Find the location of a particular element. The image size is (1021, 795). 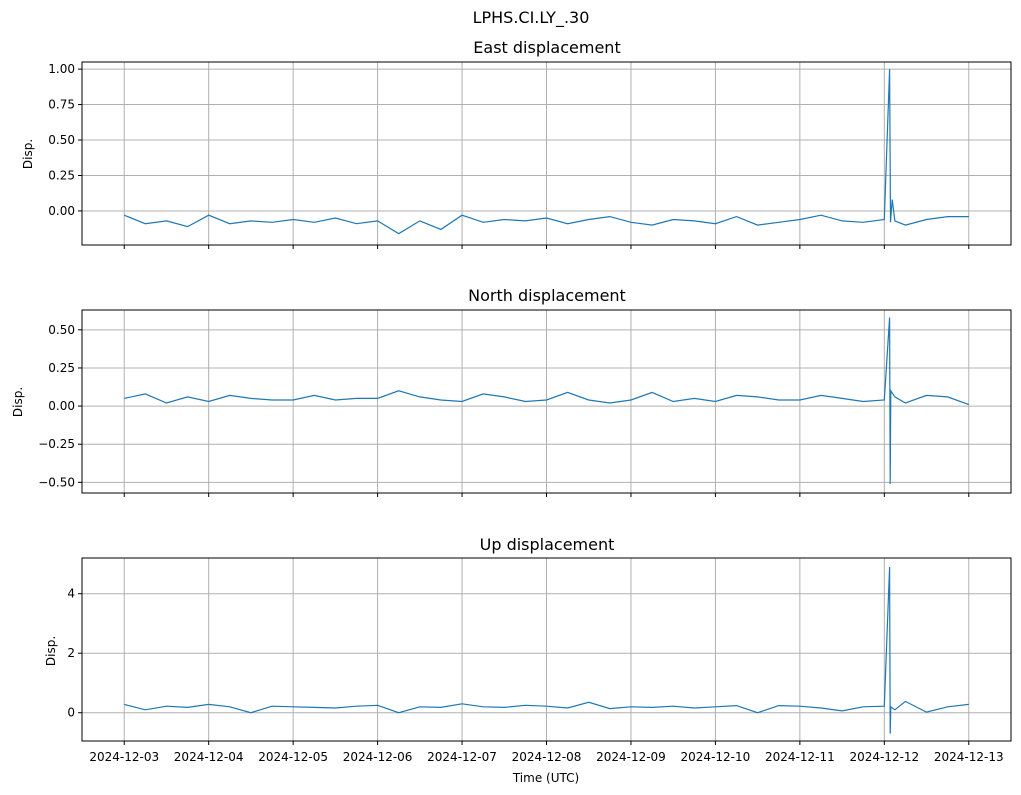

panel-north-y-ticks: −0.50 −0.25 0.00 0.25 0.50 is located at coordinates (60, 406).